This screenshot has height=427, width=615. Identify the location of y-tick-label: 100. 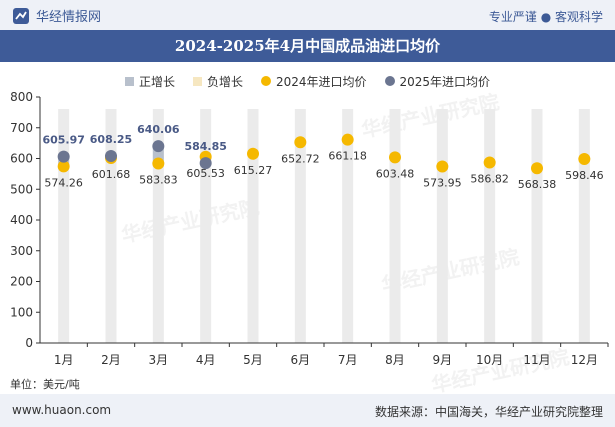
(21, 312).